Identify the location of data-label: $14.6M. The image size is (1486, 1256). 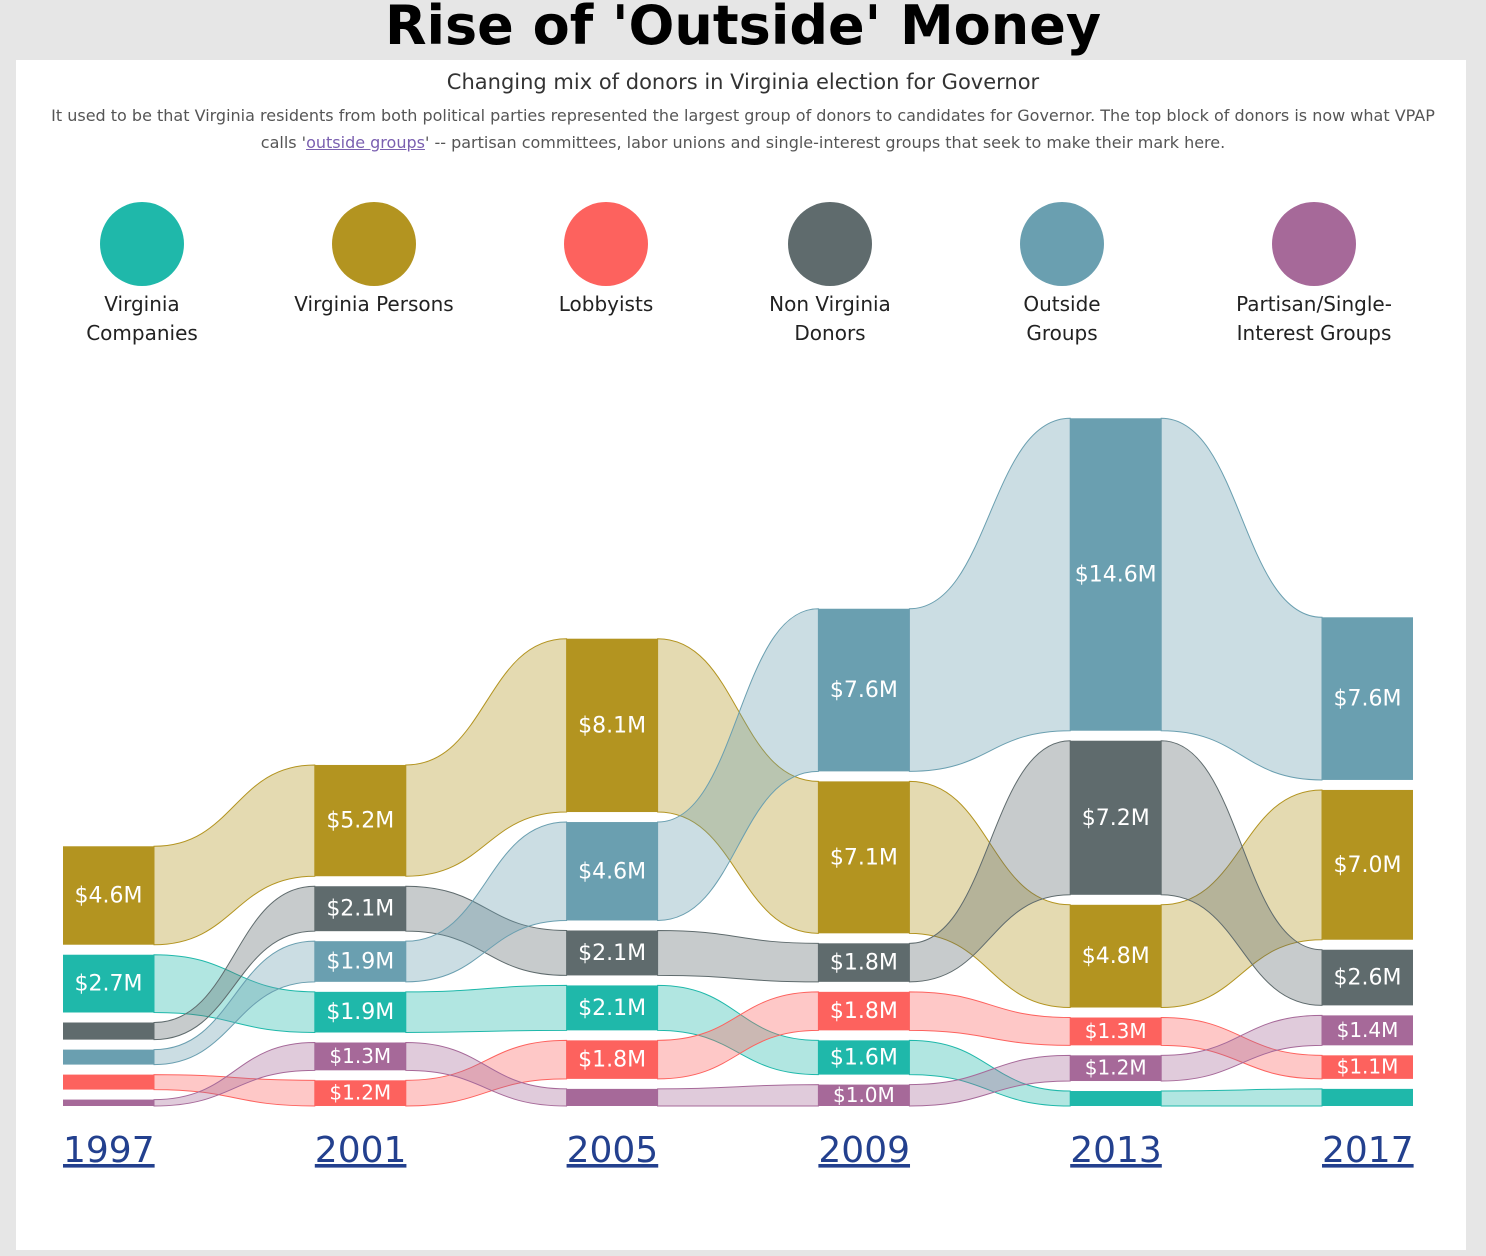
(1116, 575).